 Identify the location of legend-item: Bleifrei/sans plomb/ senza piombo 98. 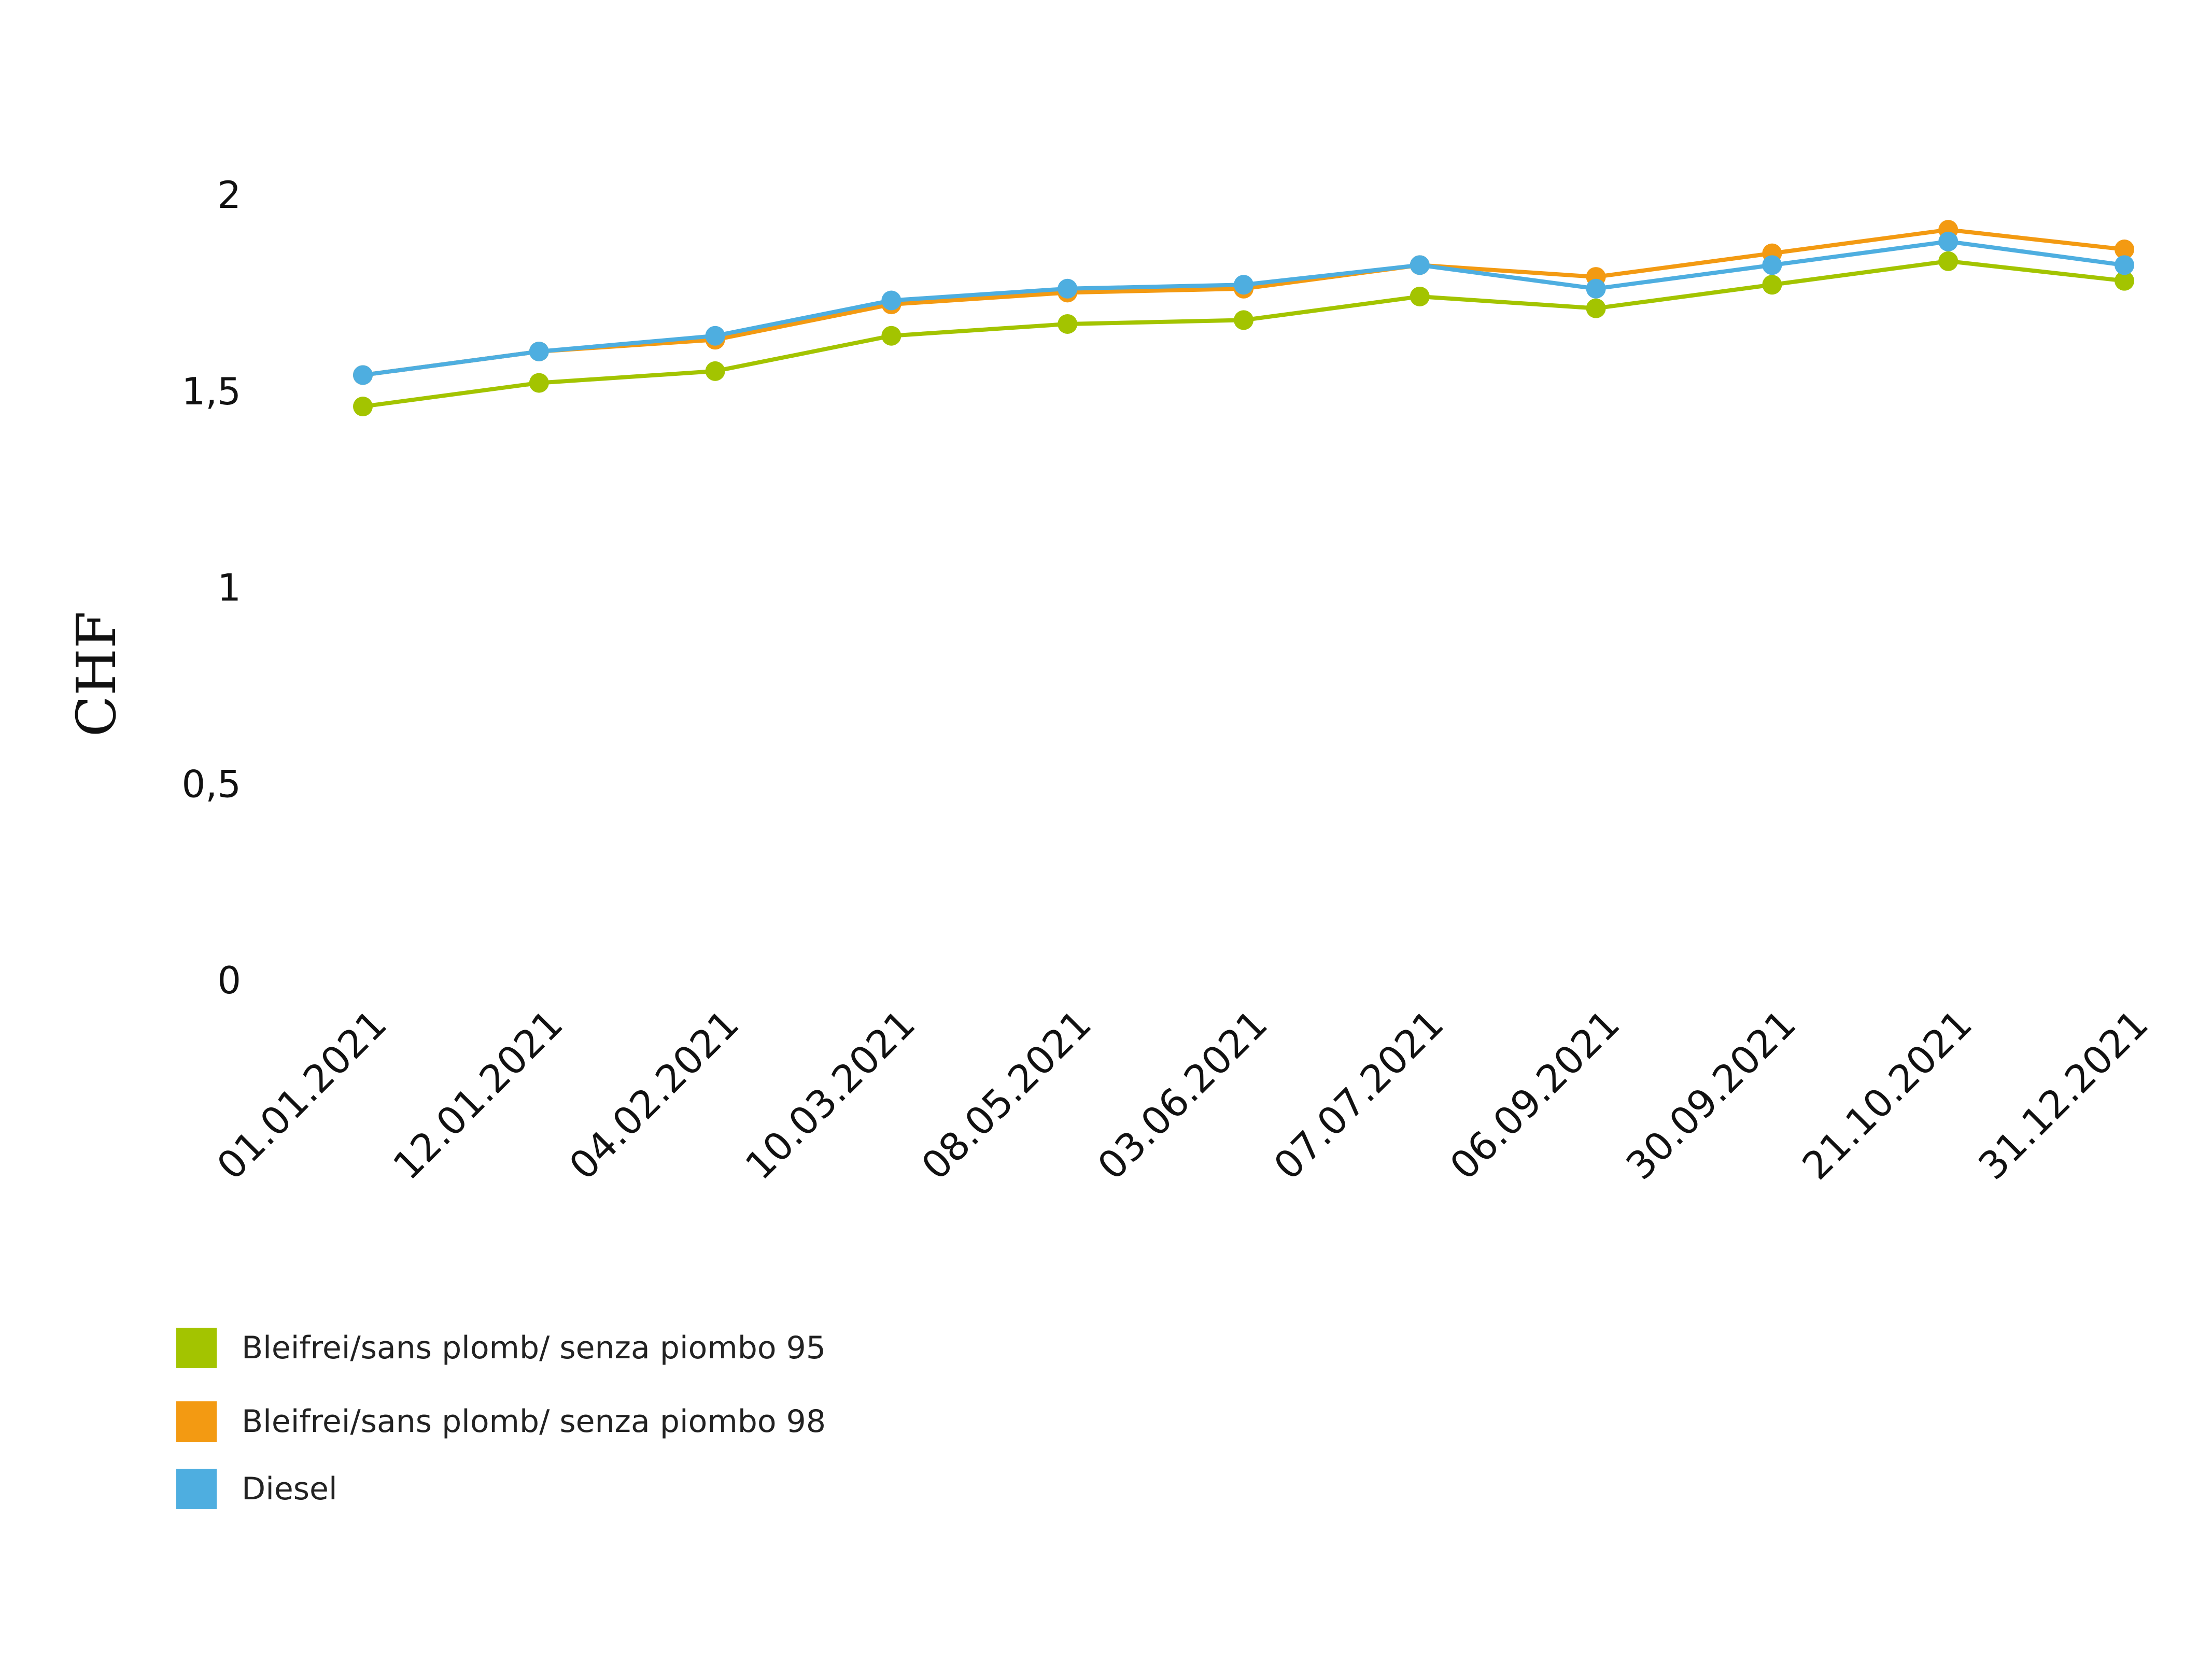
(501, 1421).